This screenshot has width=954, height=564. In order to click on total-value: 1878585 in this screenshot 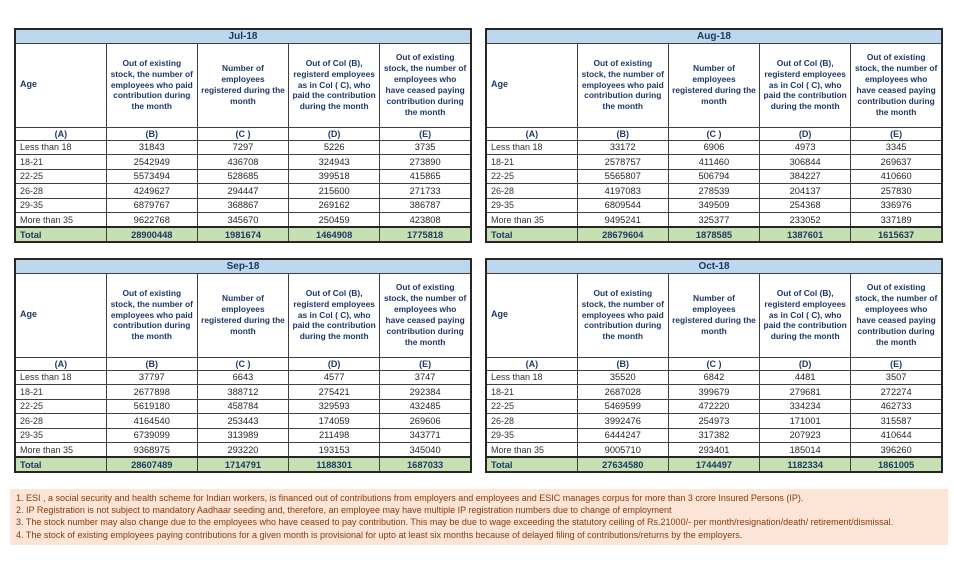, I will do `click(714, 234)`.